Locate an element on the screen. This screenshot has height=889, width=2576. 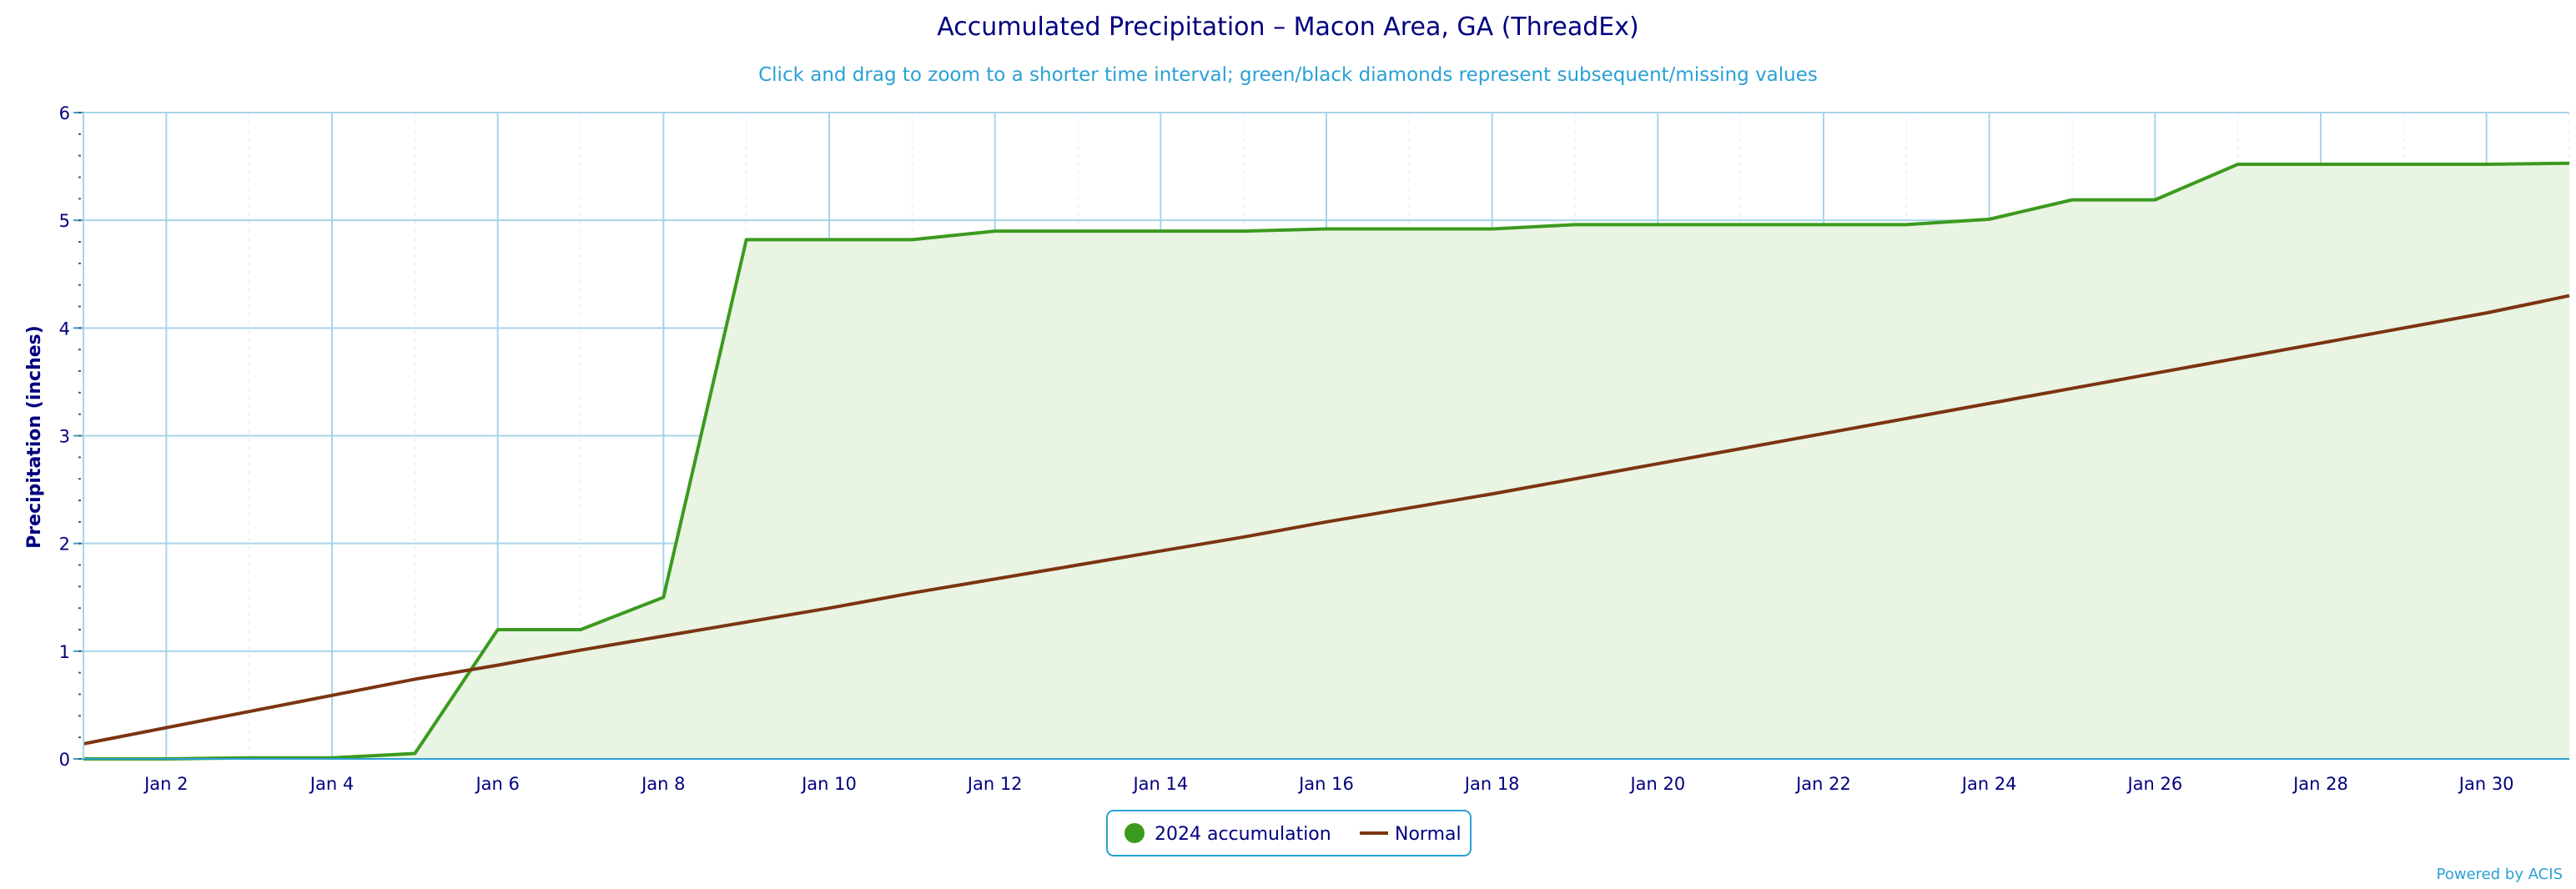
legend-box is located at coordinates (1289, 833).